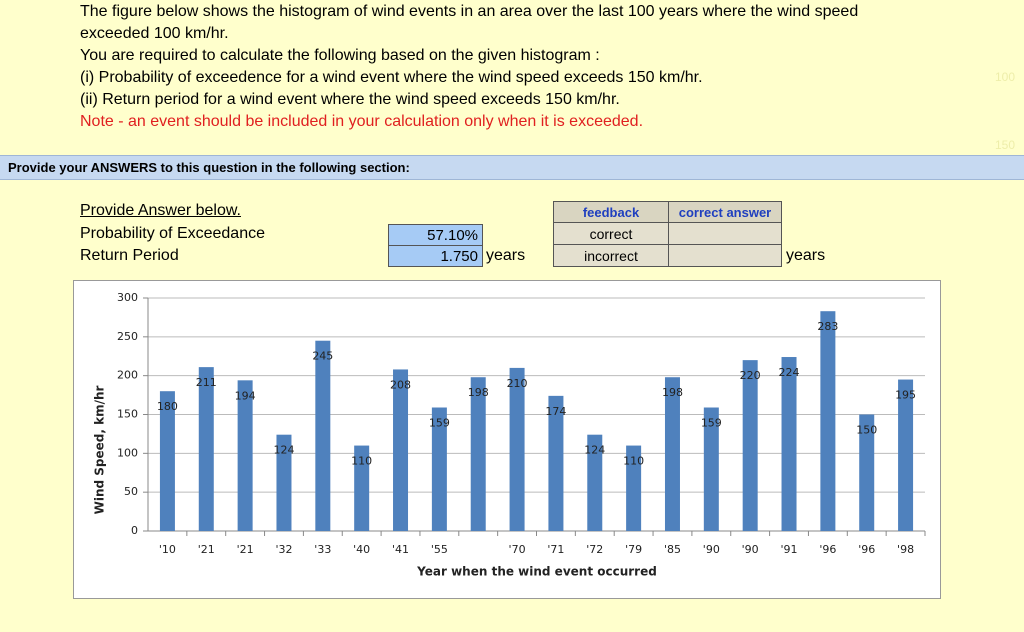  What do you see at coordinates (167, 406) in the screenshot?
I see `data-label: 180` at bounding box center [167, 406].